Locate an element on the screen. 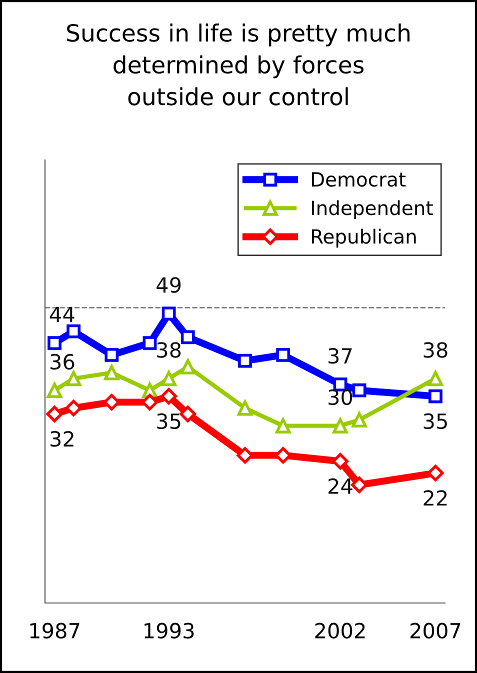 The height and width of the screenshot is (673, 477). data-label: 37 is located at coordinates (340, 356).